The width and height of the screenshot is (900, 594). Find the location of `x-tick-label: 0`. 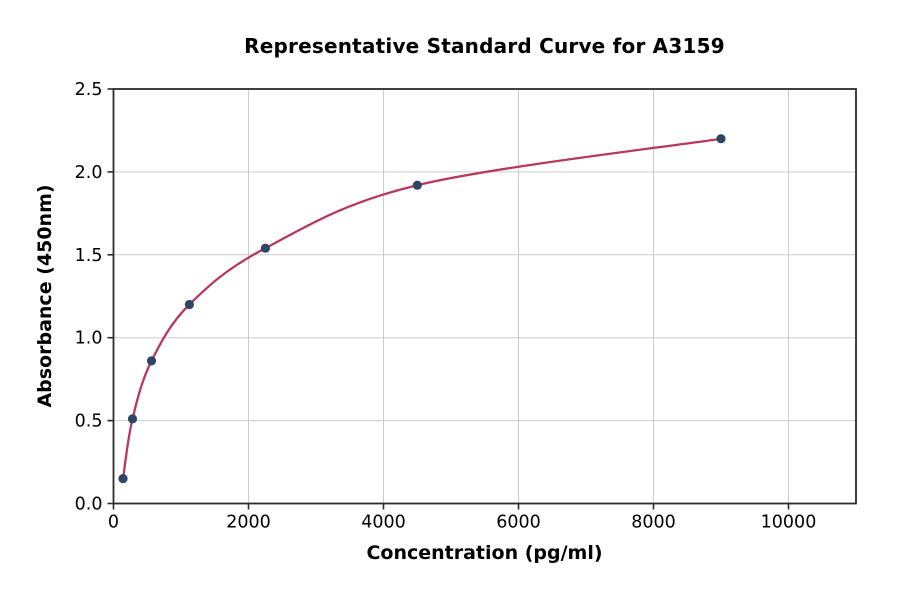

x-tick-label: 0 is located at coordinates (113, 523).